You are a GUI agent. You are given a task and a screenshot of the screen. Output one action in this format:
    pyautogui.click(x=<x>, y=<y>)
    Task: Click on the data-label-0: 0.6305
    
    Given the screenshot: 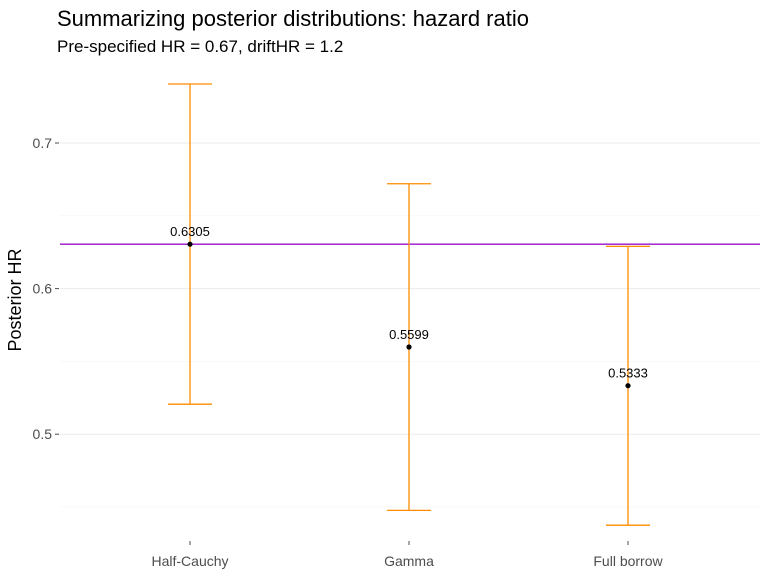 What is the action you would take?
    pyautogui.click(x=190, y=231)
    